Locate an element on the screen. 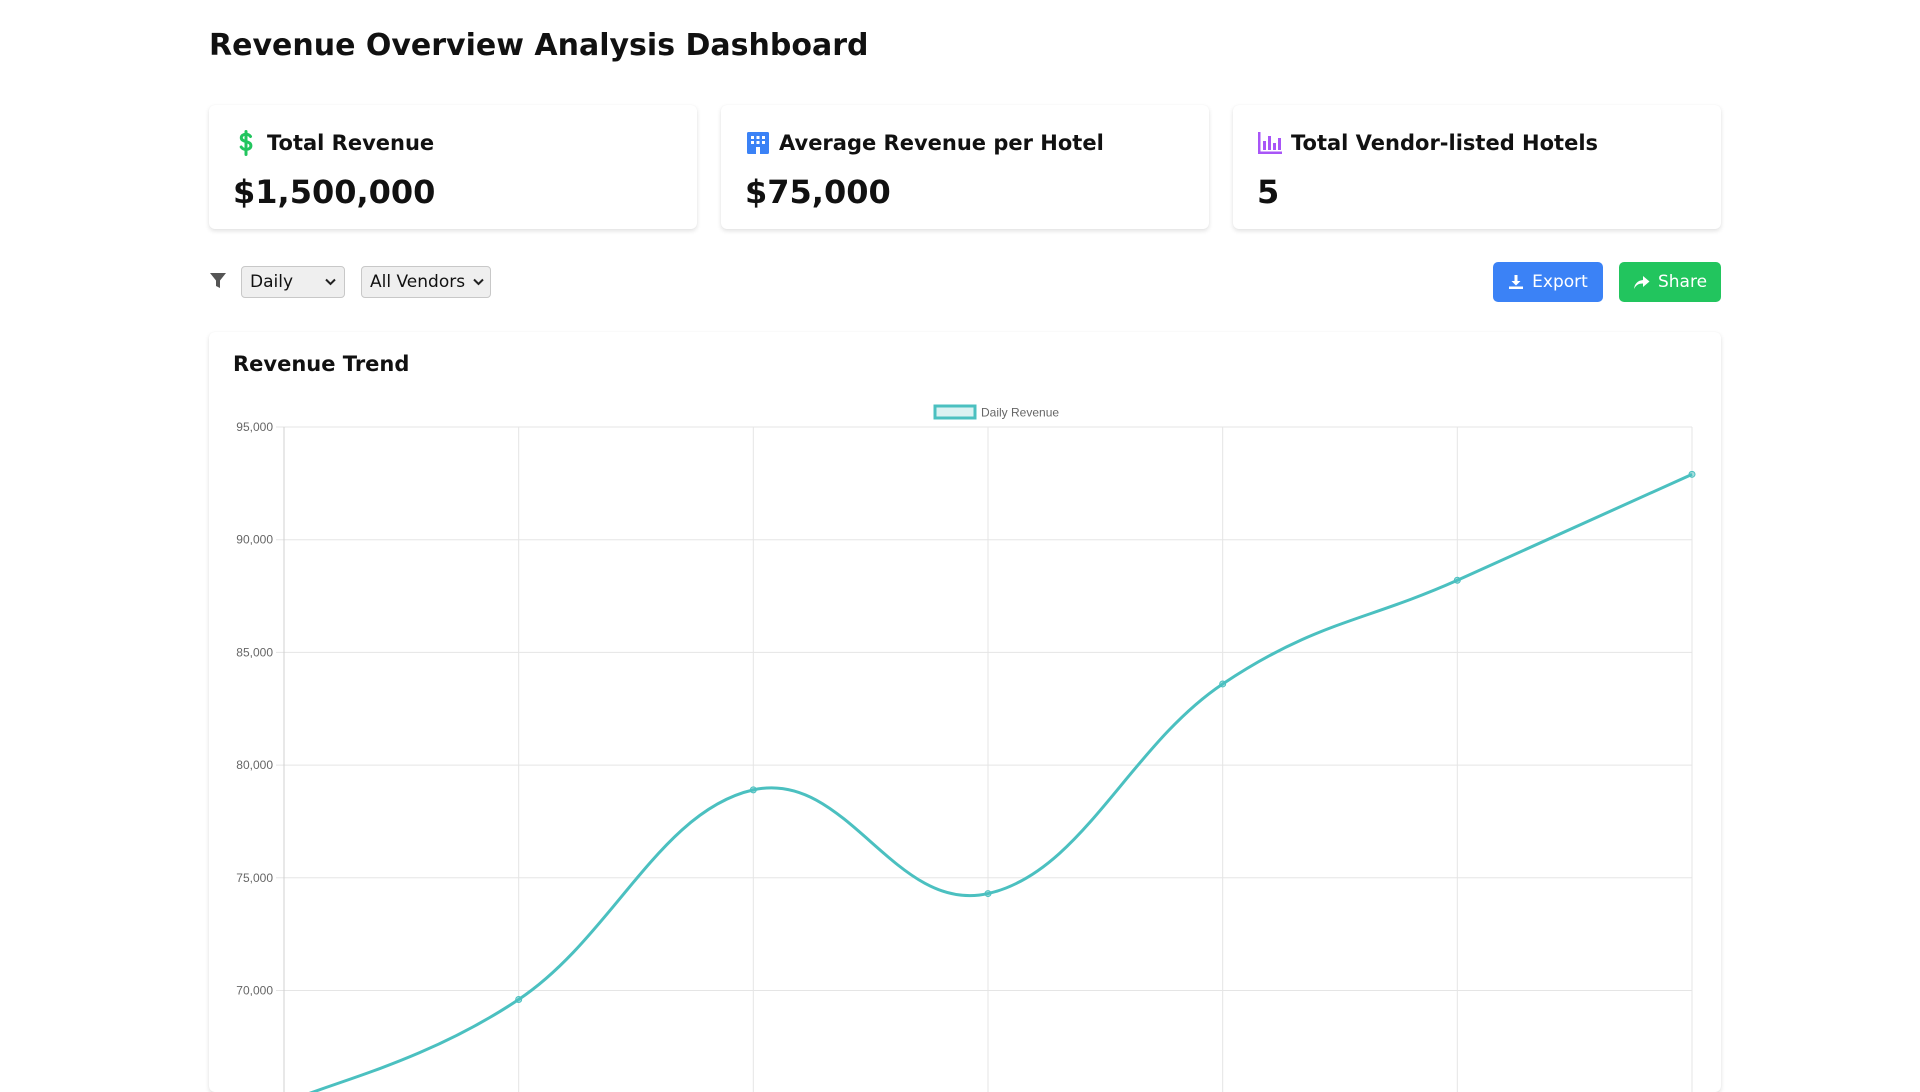 The height and width of the screenshot is (1092, 1920). hotels-value: 5 is located at coordinates (1268, 192).